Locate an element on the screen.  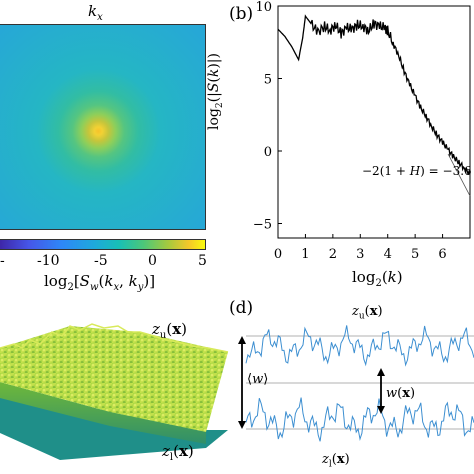
x-tick-label: 3 is located at coordinates (360, 254).